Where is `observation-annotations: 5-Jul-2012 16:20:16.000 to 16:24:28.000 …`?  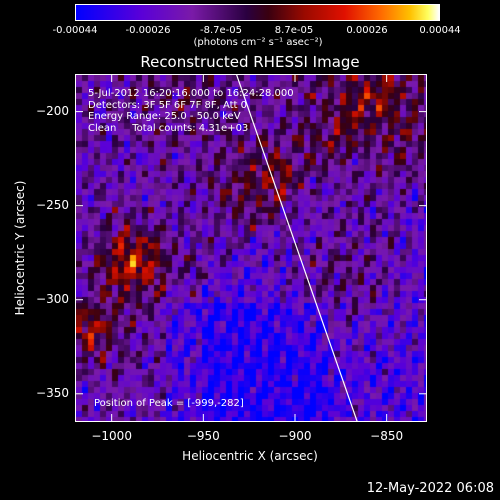
observation-annotations: 5-Jul-2012 16:20:16.000 to 16:24:28.000 … is located at coordinates (191, 111).